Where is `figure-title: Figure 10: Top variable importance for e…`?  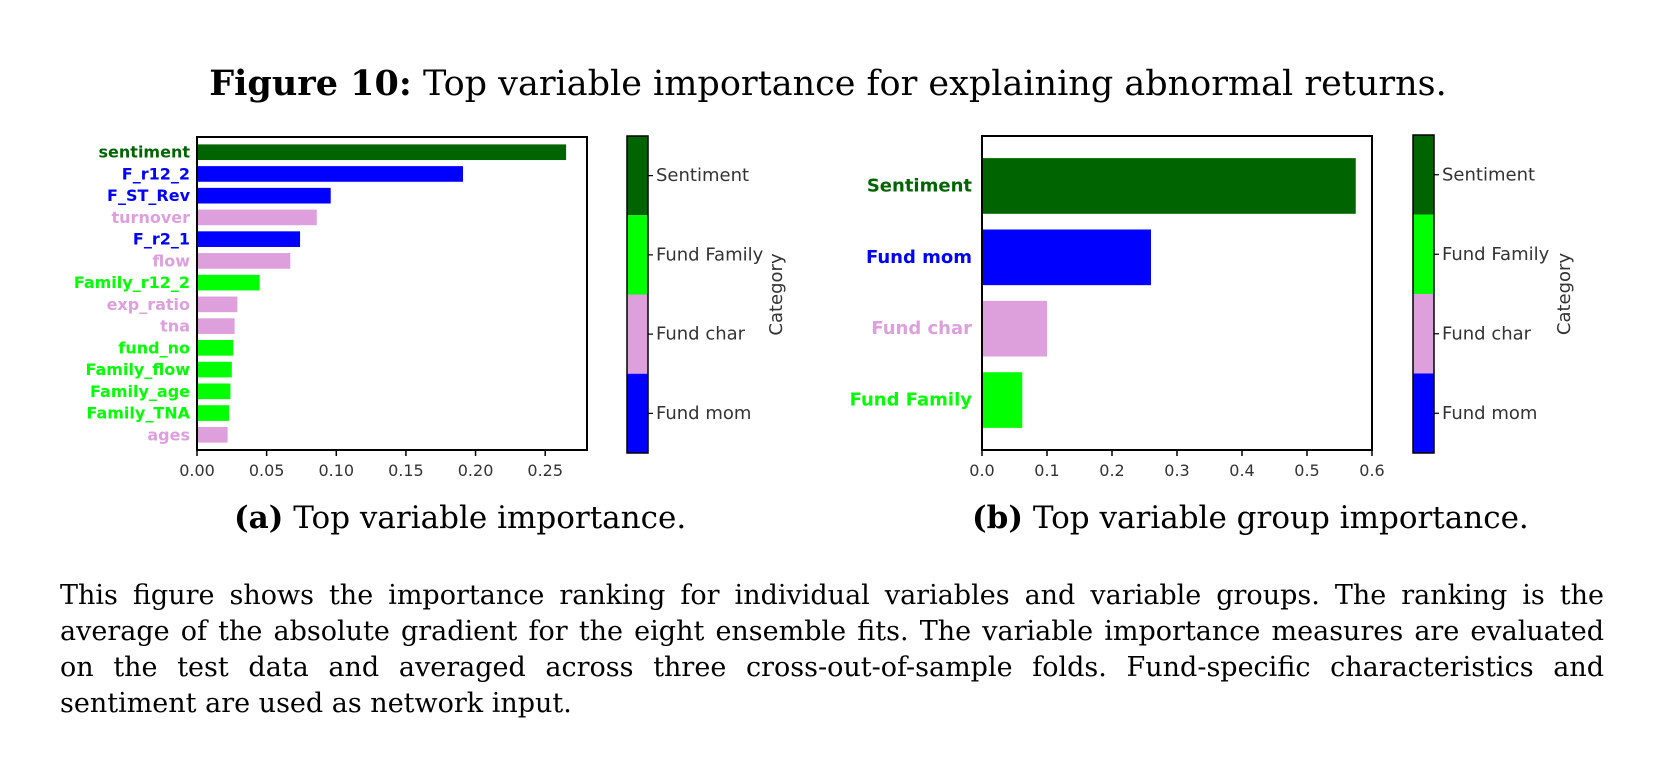
figure-title: Figure 10: Top variable importance for e… is located at coordinates (828, 84).